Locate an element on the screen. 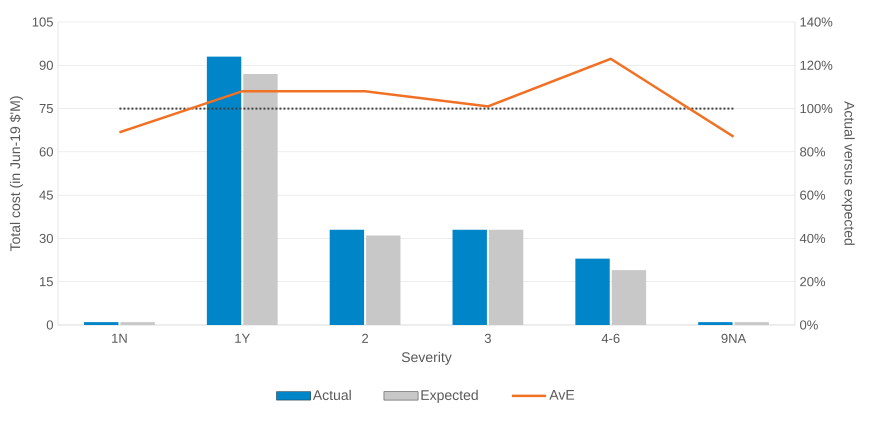  y-tick-label: 105 is located at coordinates (42, 22).